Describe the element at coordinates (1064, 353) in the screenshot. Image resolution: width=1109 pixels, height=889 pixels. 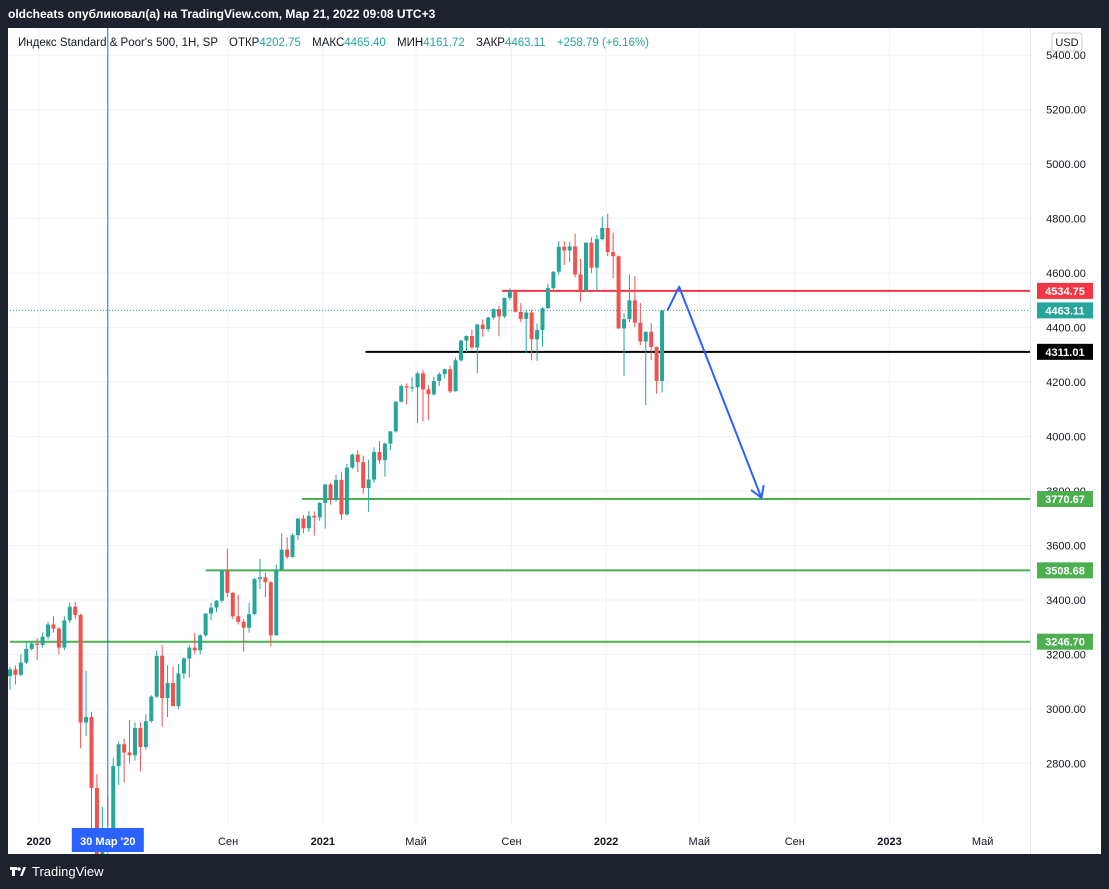
I see `level-price-badge-text: 4311.01` at that location.